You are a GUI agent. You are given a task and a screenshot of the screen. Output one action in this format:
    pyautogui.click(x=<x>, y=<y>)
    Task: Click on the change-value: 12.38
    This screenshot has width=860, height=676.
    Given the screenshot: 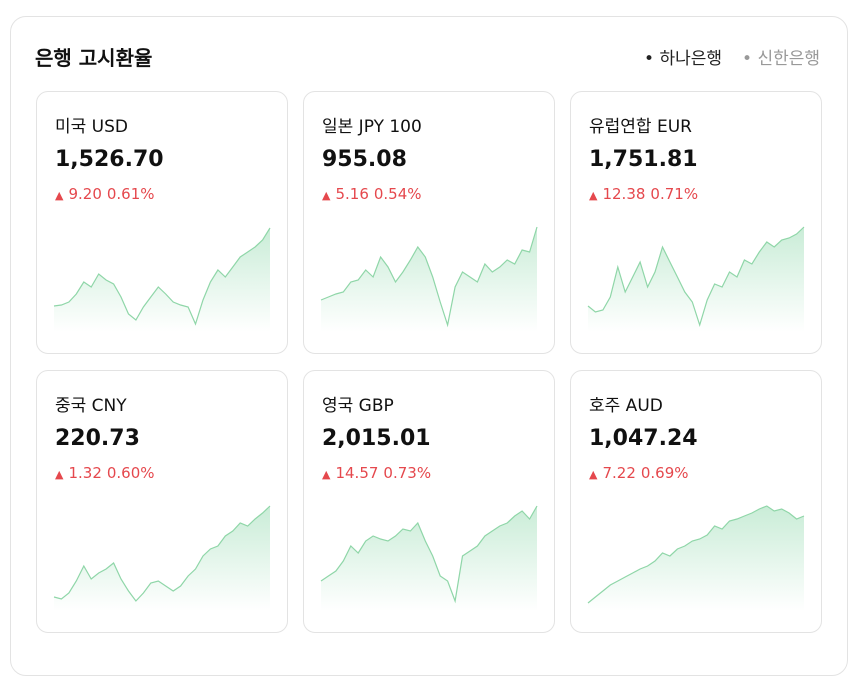 What is the action you would take?
    pyautogui.click(x=624, y=194)
    